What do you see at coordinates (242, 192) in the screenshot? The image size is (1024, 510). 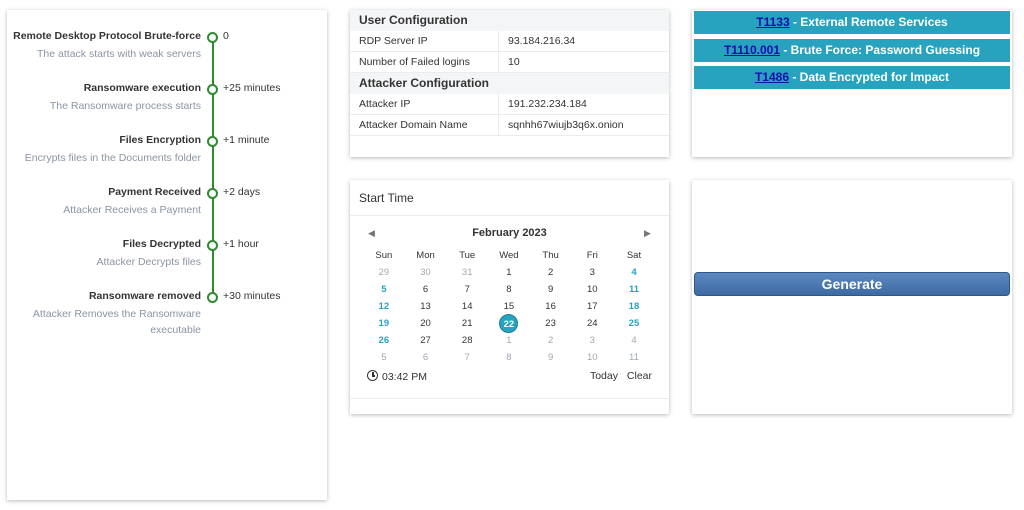 I see `timeline-item-time: +2 days` at bounding box center [242, 192].